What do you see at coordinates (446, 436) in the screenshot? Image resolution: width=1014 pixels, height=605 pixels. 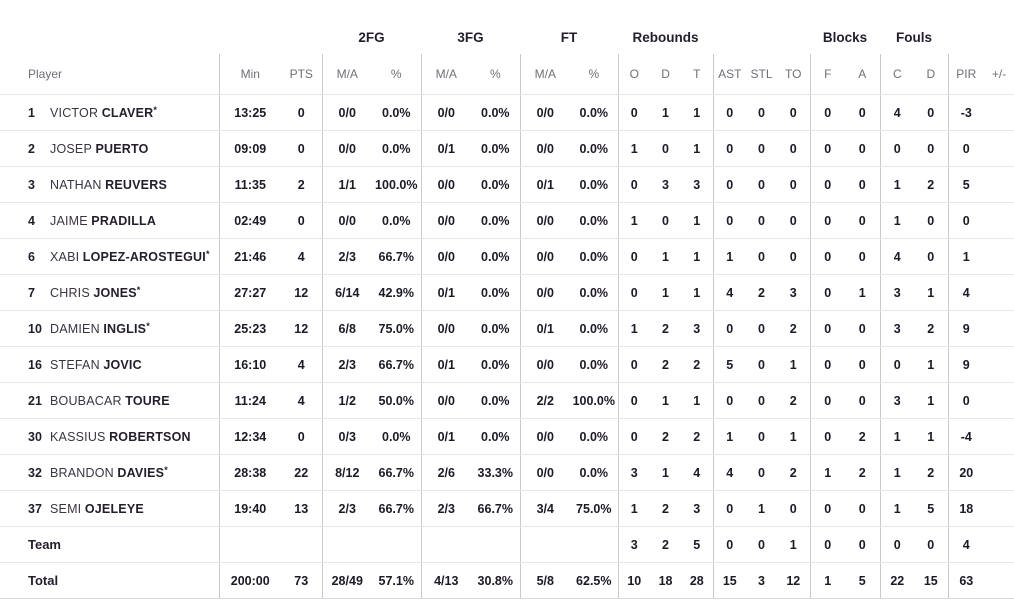 I see `stat-cell-fg3-ma: 0/1` at bounding box center [446, 436].